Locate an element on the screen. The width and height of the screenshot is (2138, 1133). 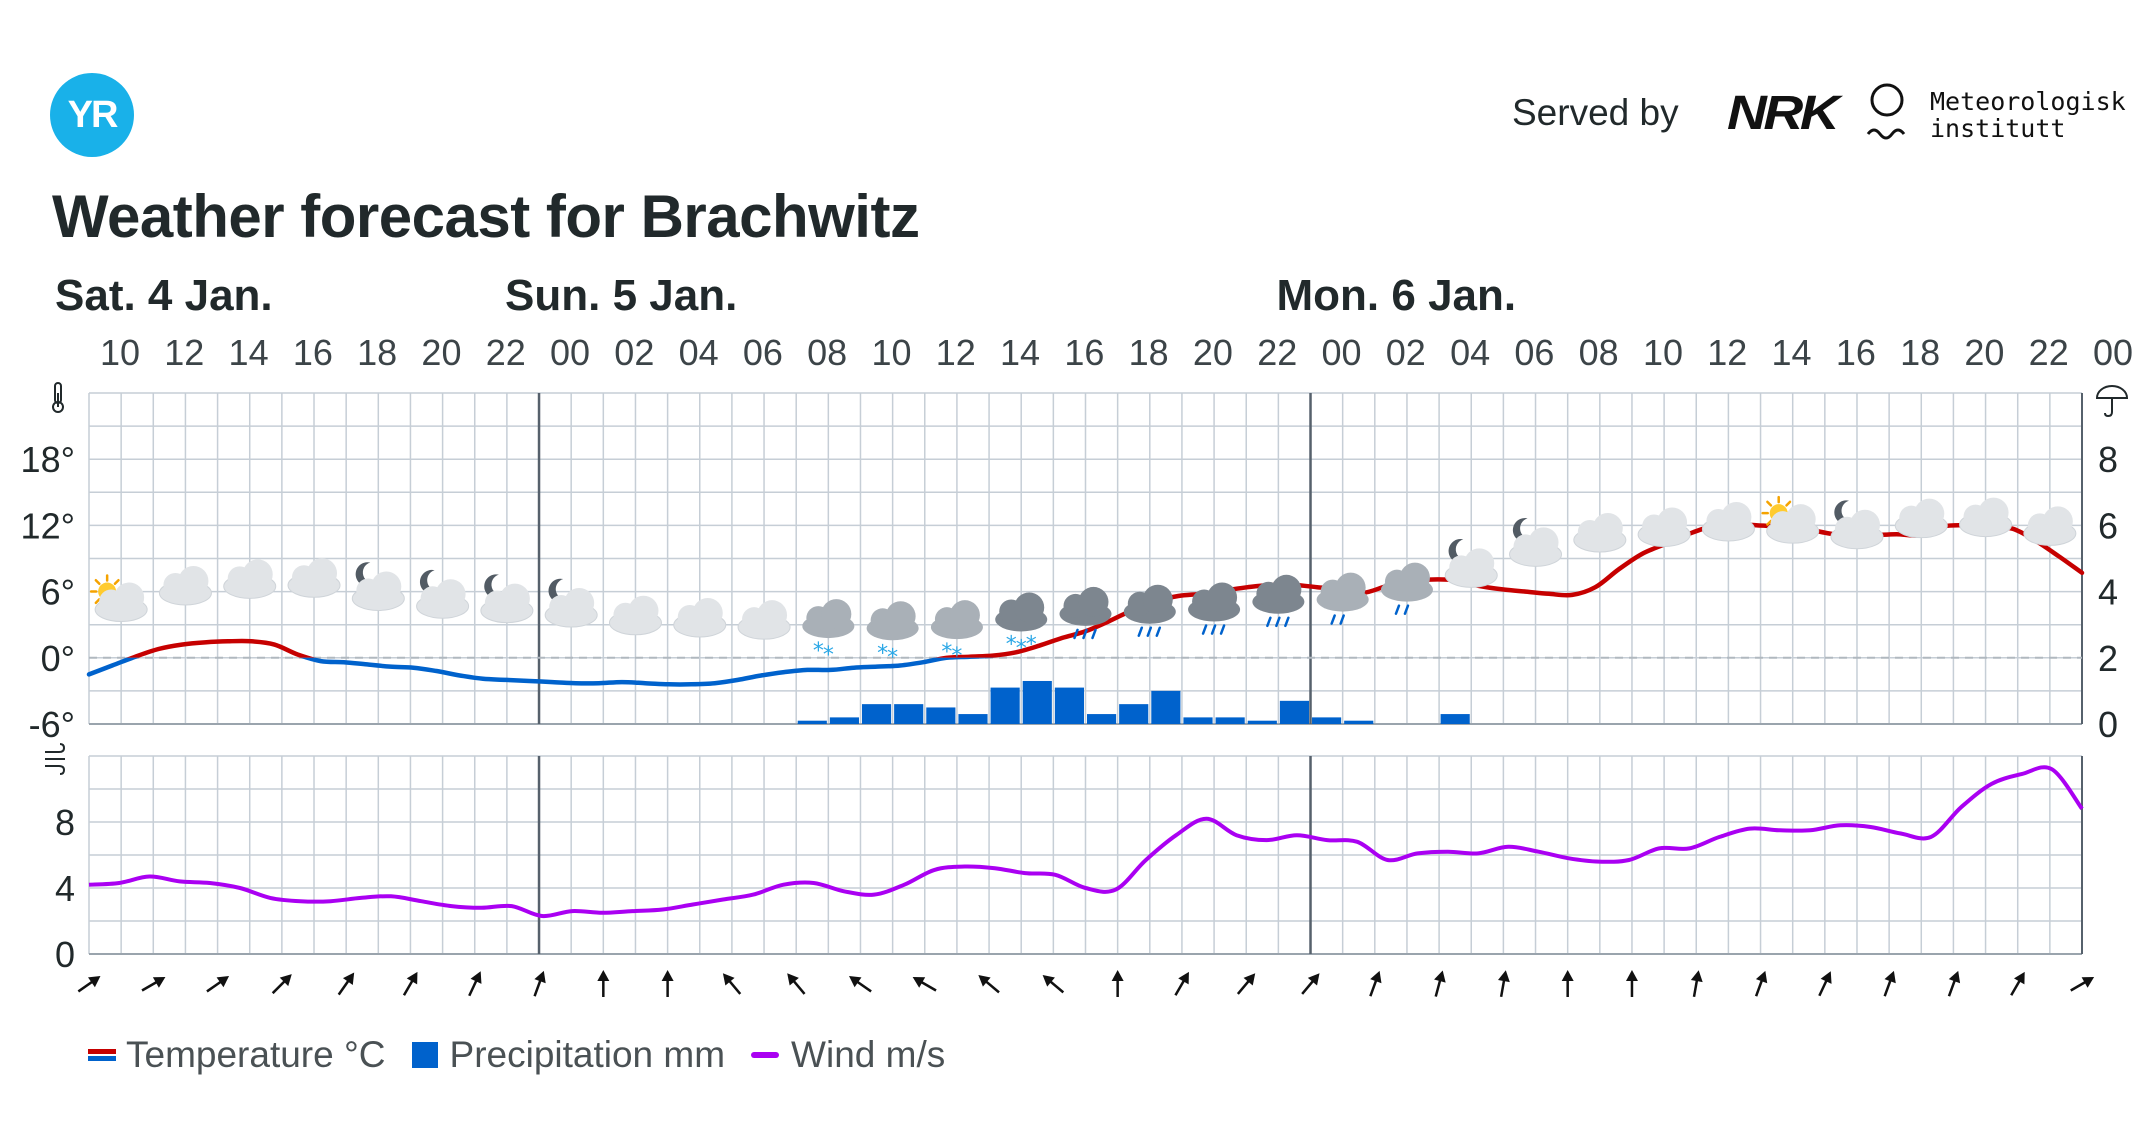
legend-temperature-swatch is located at coordinates (102, 1055).